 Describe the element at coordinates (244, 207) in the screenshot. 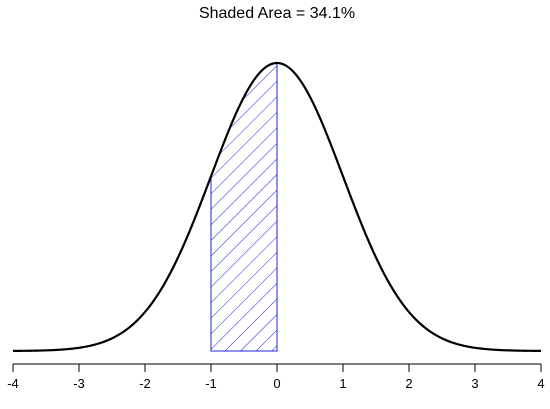

I see `shaded-region` at that location.